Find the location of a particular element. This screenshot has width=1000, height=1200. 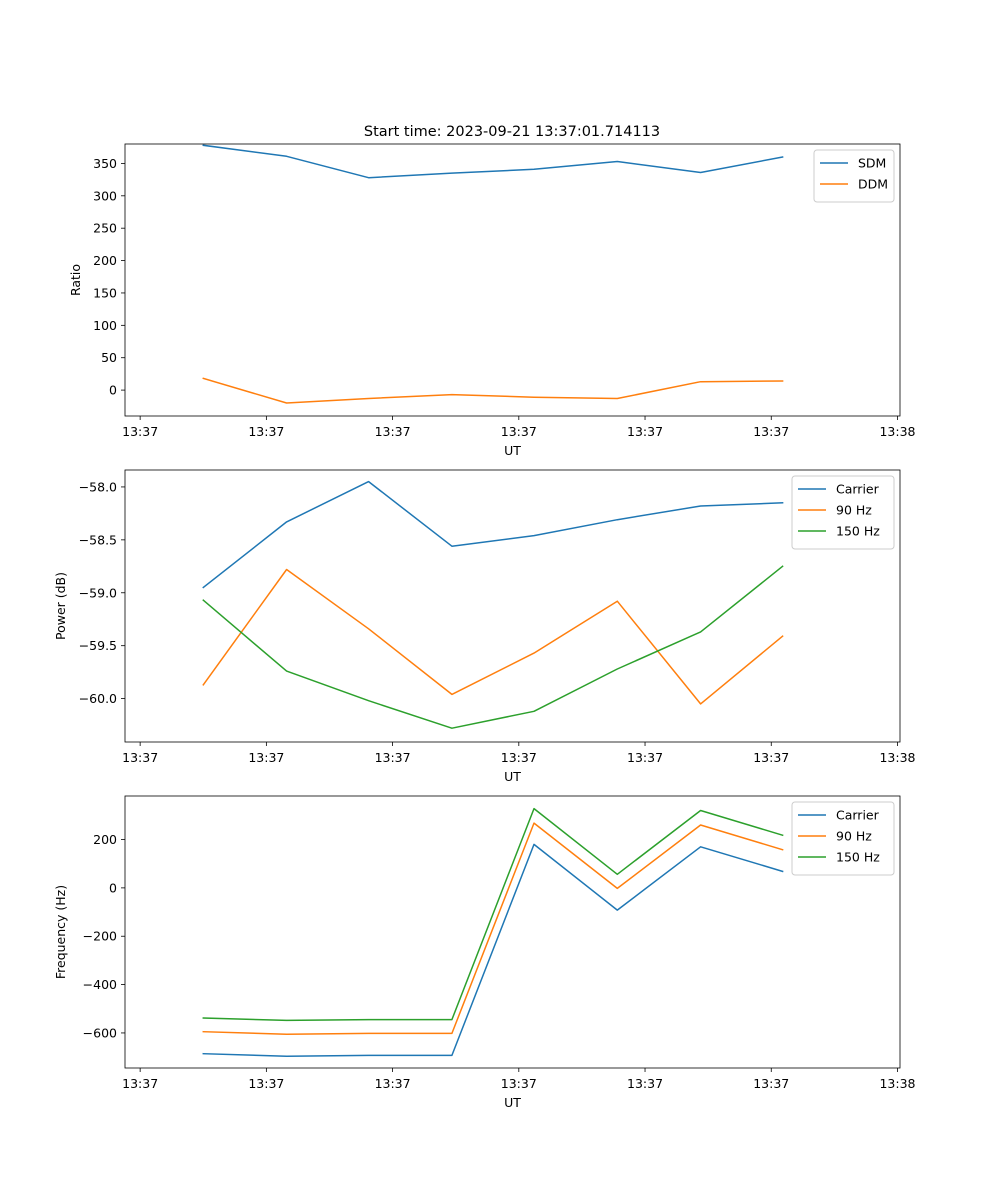

y-tick-label: −60.0 is located at coordinates (98, 698).